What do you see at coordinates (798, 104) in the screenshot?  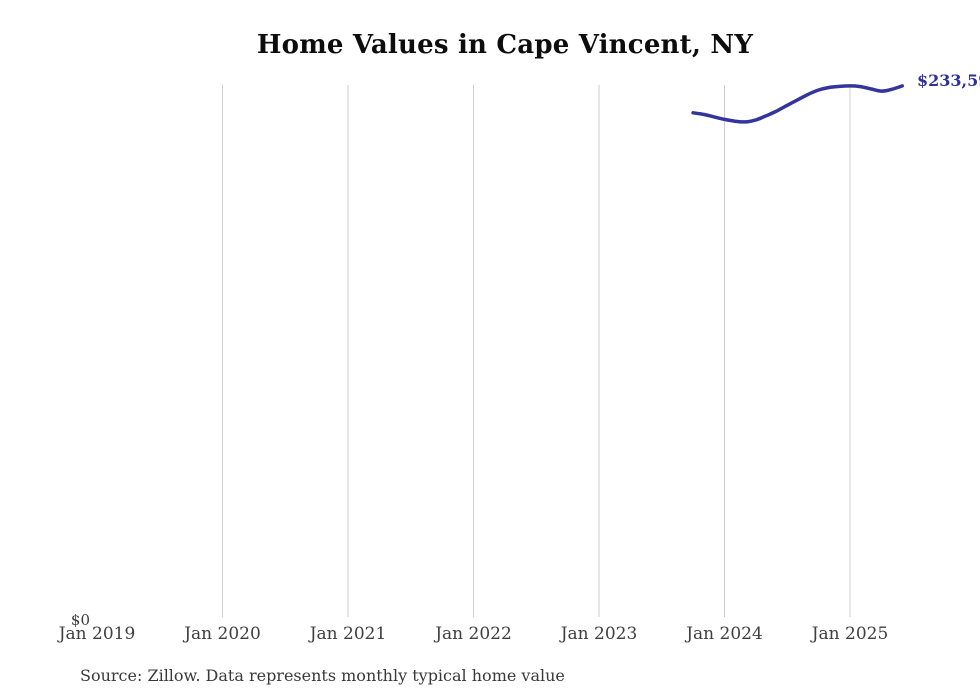 I see `home-value-line-series` at bounding box center [798, 104].